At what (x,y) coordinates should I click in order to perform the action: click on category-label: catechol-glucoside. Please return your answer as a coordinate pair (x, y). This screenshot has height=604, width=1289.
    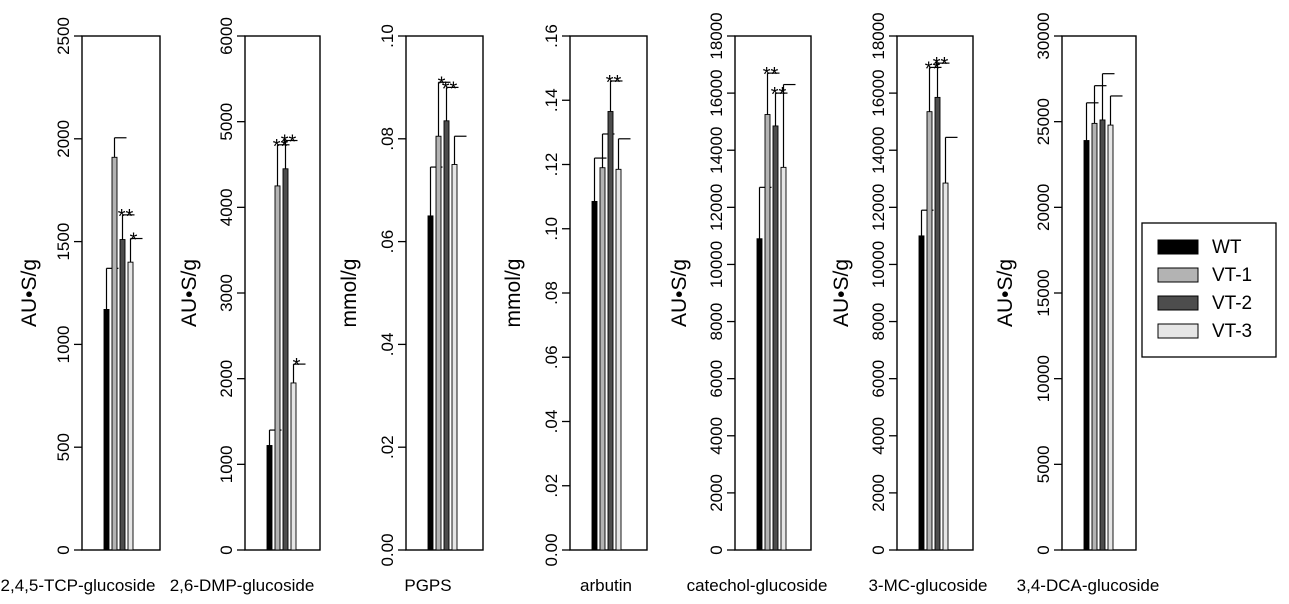
    Looking at the image, I should click on (757, 585).